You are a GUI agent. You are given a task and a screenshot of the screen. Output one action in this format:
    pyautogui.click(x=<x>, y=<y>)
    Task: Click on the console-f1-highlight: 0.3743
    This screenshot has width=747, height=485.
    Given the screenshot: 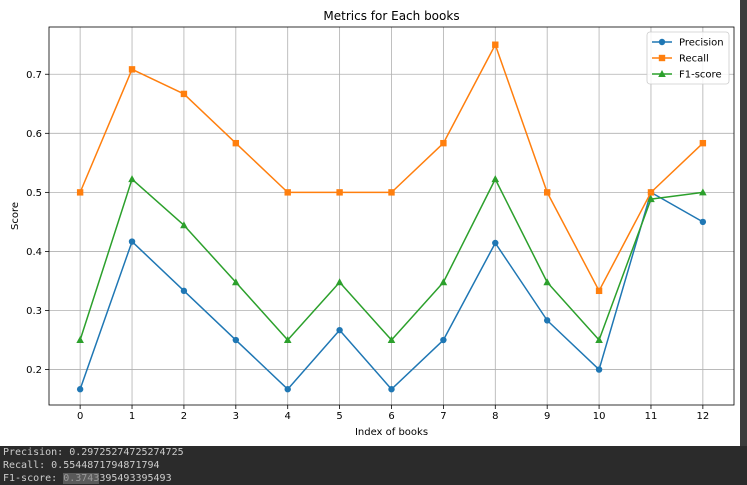 What is the action you would take?
    pyautogui.click(x=81, y=478)
    